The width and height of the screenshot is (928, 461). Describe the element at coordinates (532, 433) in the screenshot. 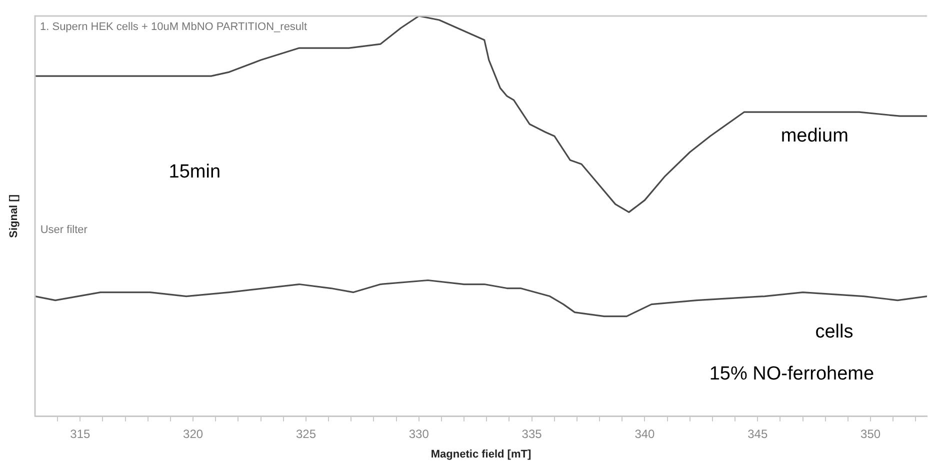

I see `x-tick-label: 335` at that location.